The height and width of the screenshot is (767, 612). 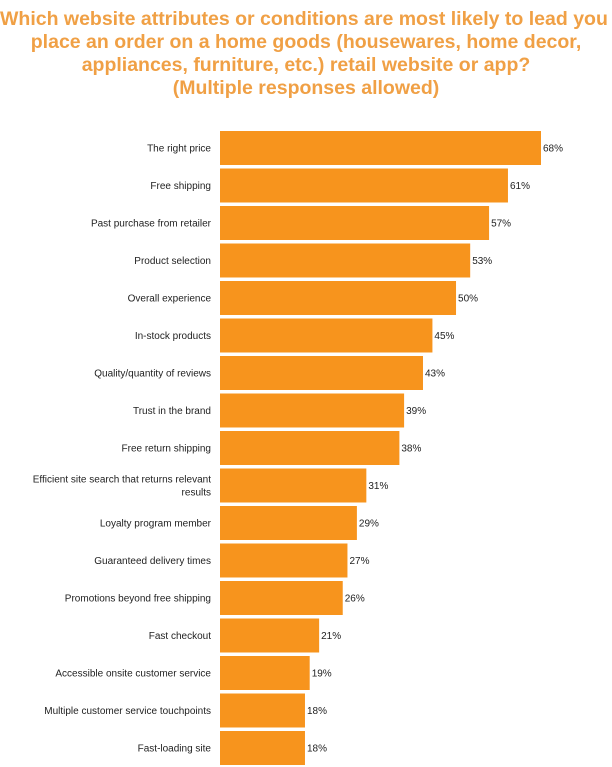 I want to click on category-label: Fast checkout, so click(x=180, y=636).